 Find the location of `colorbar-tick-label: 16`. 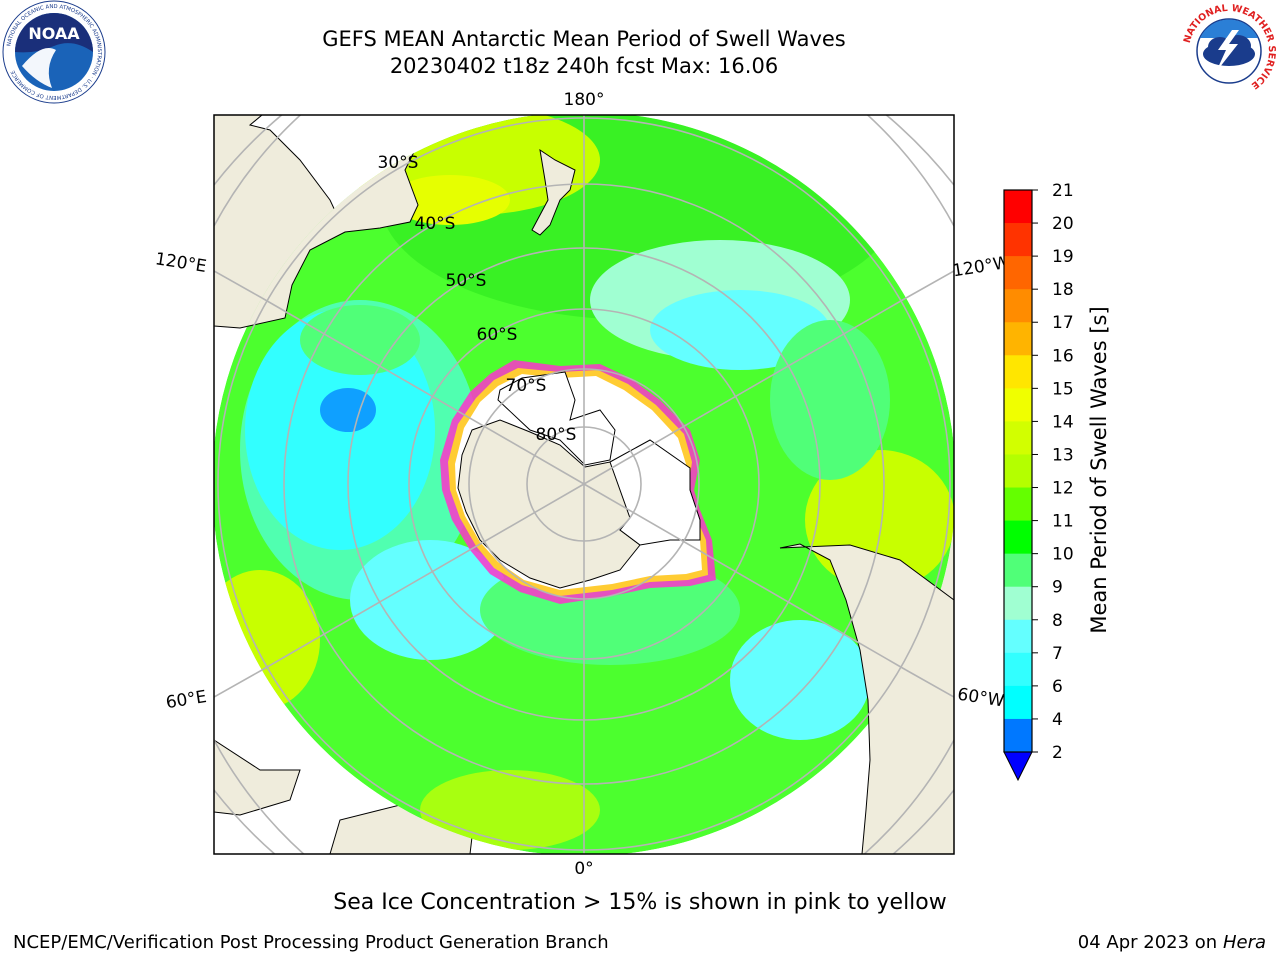

colorbar-tick-label: 16 is located at coordinates (1063, 356).